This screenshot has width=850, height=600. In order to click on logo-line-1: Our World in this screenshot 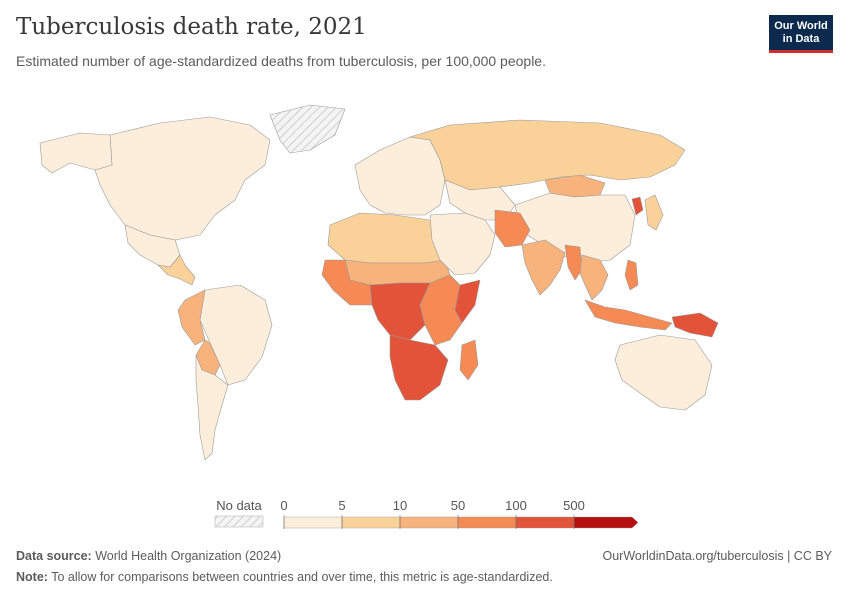, I will do `click(801, 26)`.